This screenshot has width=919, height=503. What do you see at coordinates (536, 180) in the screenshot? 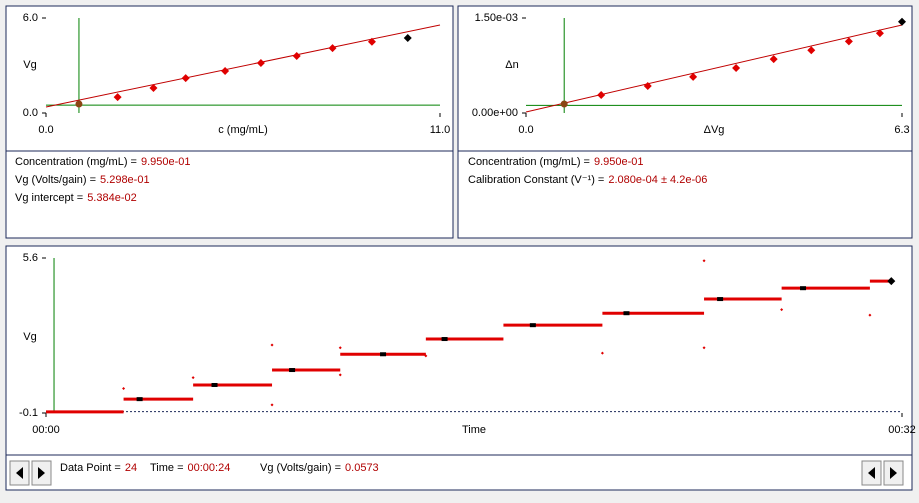
I see `info-label: Calibration Constant (V⁻¹) =` at bounding box center [536, 180].